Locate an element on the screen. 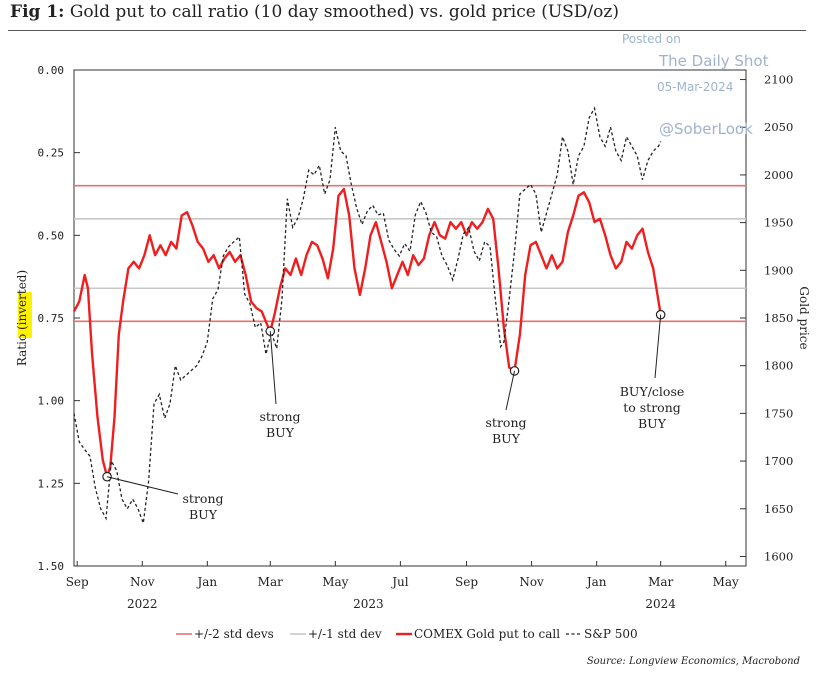 This screenshot has width=820, height=676. annotation-buy-close-line-2: BUY is located at coordinates (652, 423).